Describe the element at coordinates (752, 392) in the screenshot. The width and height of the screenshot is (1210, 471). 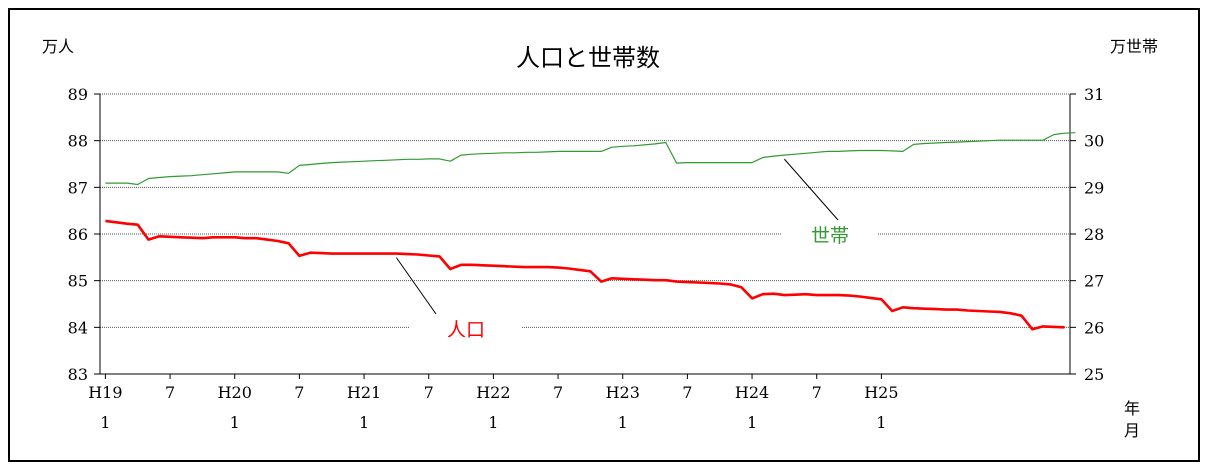
I see `x-tick-label: H24` at that location.